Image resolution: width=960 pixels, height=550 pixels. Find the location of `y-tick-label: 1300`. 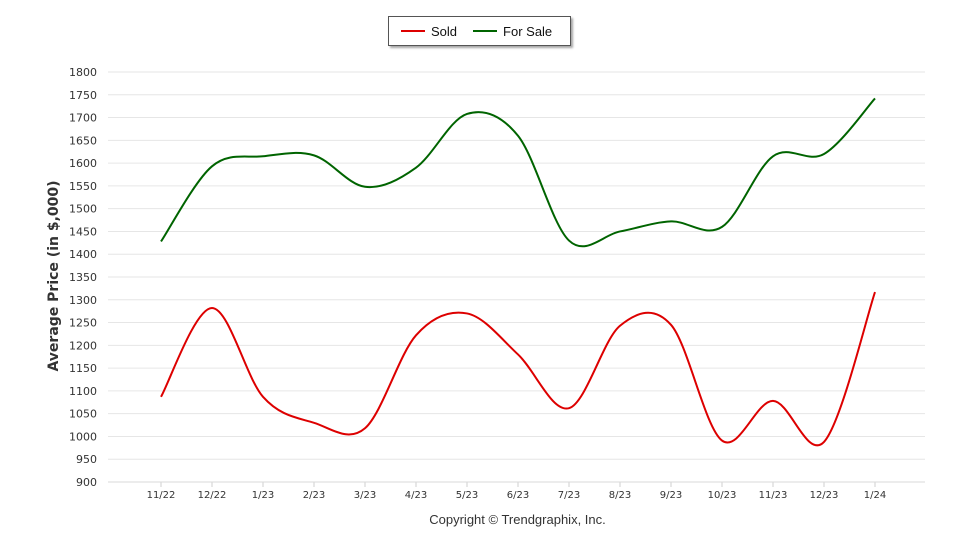

y-tick-label: 1300 is located at coordinates (83, 300).